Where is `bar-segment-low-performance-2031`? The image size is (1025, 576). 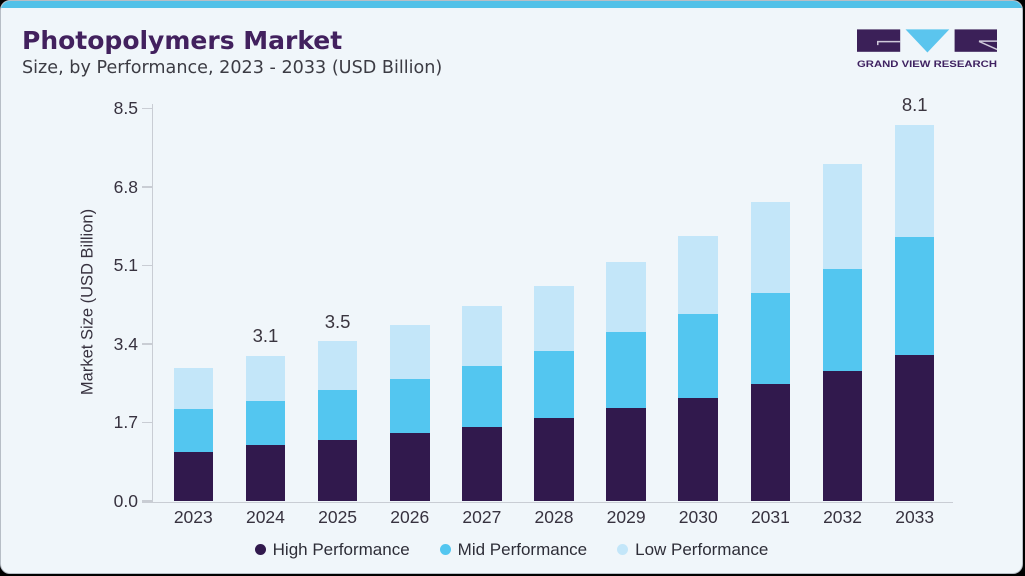
bar-segment-low-performance-2031 is located at coordinates (770, 247).